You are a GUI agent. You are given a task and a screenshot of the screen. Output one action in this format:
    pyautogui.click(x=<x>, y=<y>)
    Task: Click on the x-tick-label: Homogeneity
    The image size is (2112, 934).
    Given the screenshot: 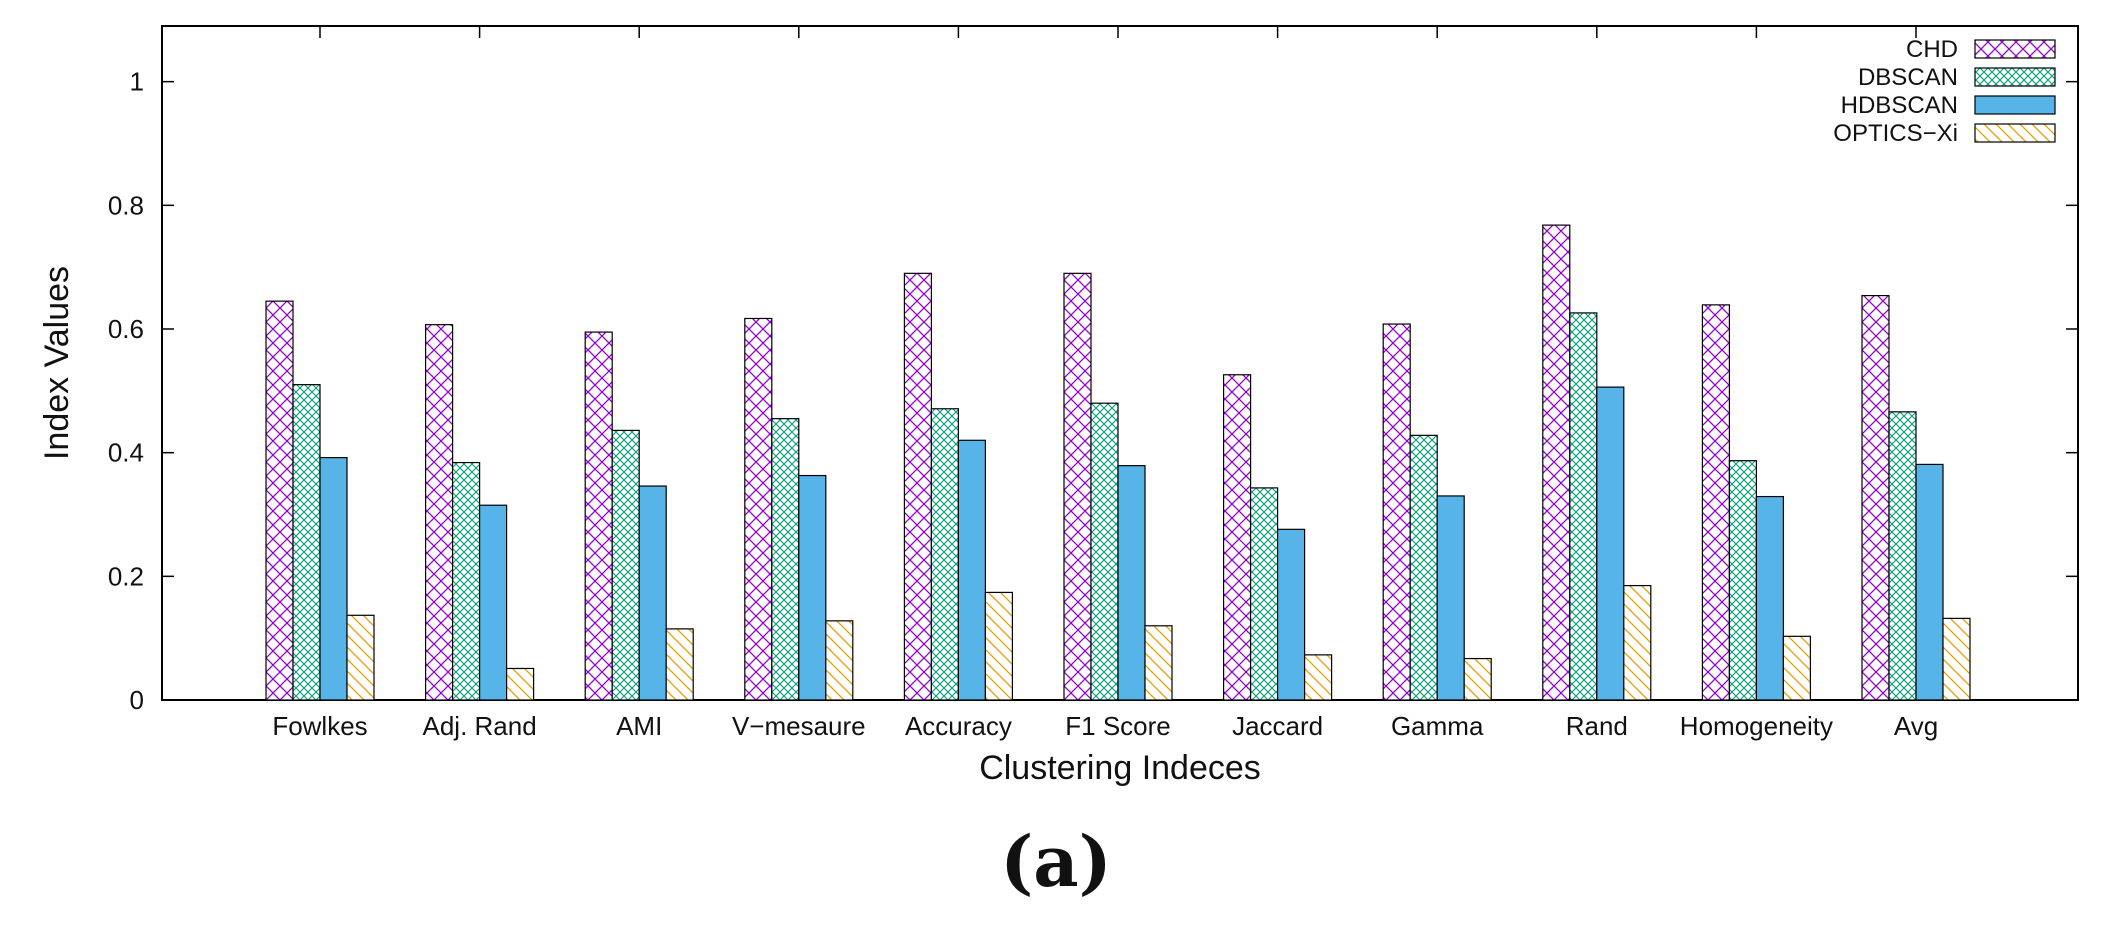 What is the action you would take?
    pyautogui.click(x=1756, y=726)
    